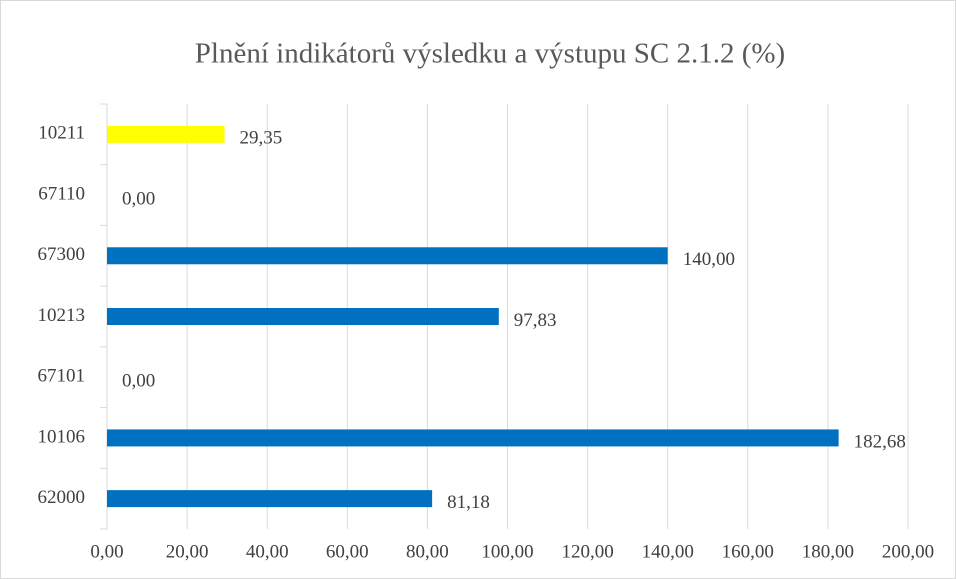 This screenshot has width=956, height=579. I want to click on x-tick-label: 80,00, so click(427, 551).